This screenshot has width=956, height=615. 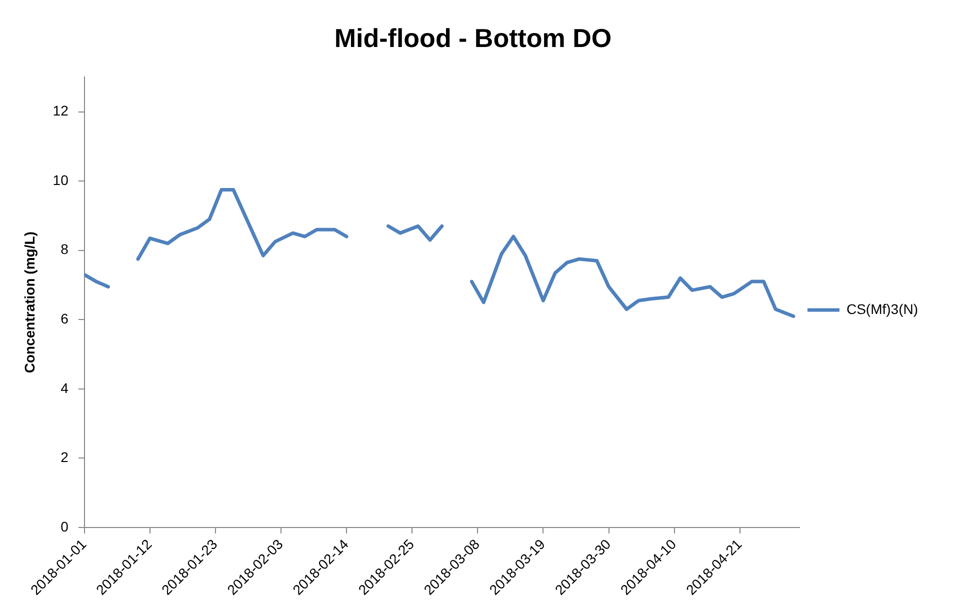 I want to click on y-tick-label: 10, so click(x=60, y=180).